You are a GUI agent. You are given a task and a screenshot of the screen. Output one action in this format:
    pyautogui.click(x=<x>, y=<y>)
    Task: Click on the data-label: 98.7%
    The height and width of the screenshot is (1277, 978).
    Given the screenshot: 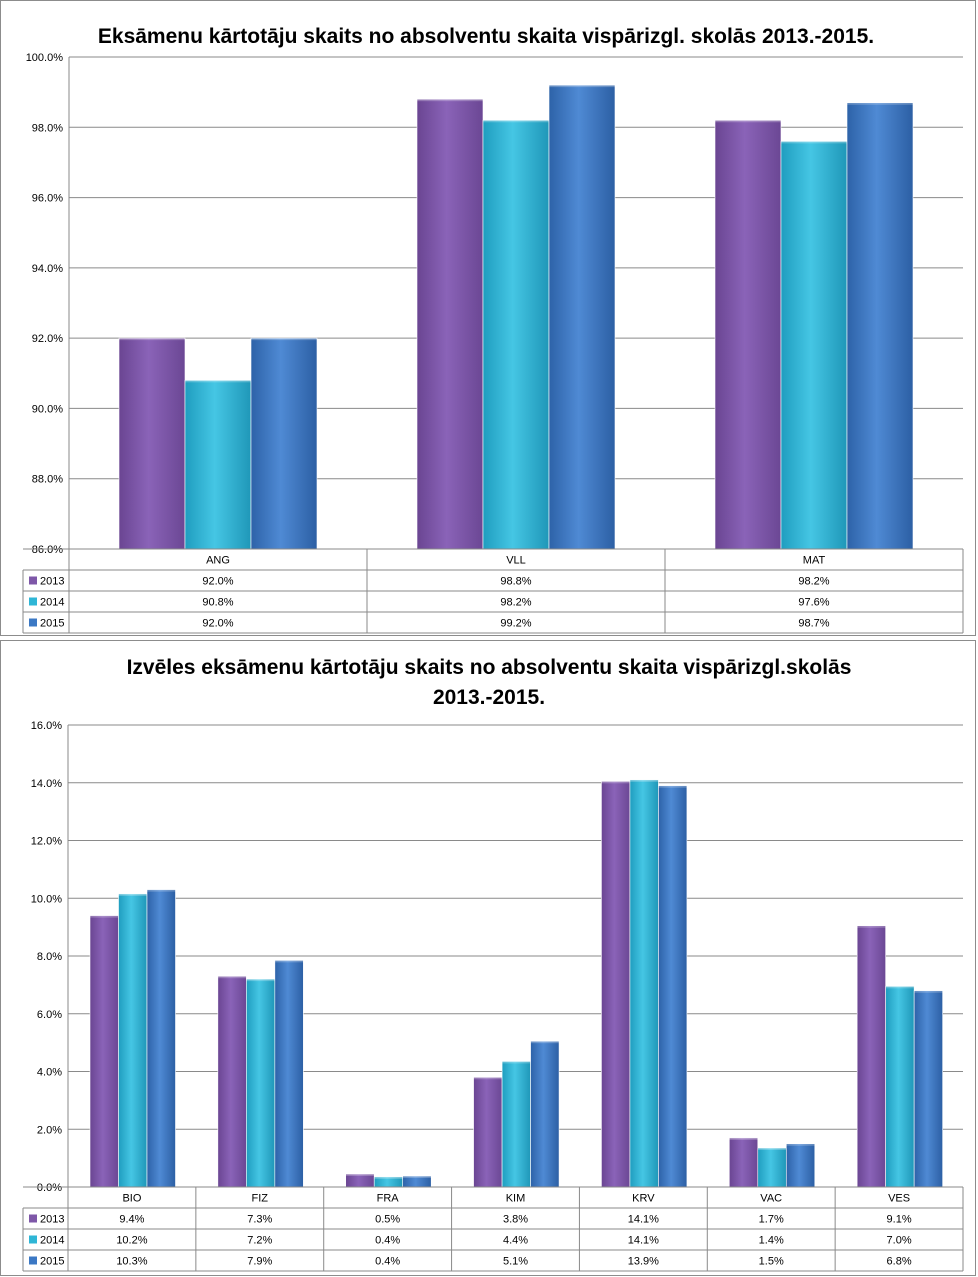 What is the action you would take?
    pyautogui.click(x=813, y=624)
    